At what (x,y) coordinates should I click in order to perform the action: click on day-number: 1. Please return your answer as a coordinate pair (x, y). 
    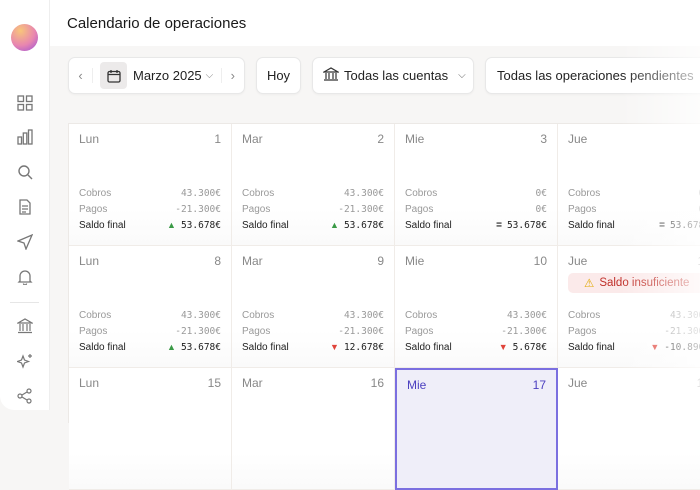
    Looking at the image, I should click on (217, 139).